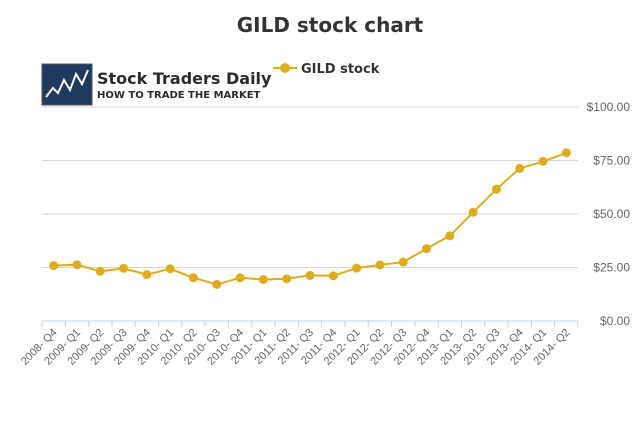 The image size is (640, 427). Describe the element at coordinates (67, 83) in the screenshot. I see `logo-chart-icon` at that location.